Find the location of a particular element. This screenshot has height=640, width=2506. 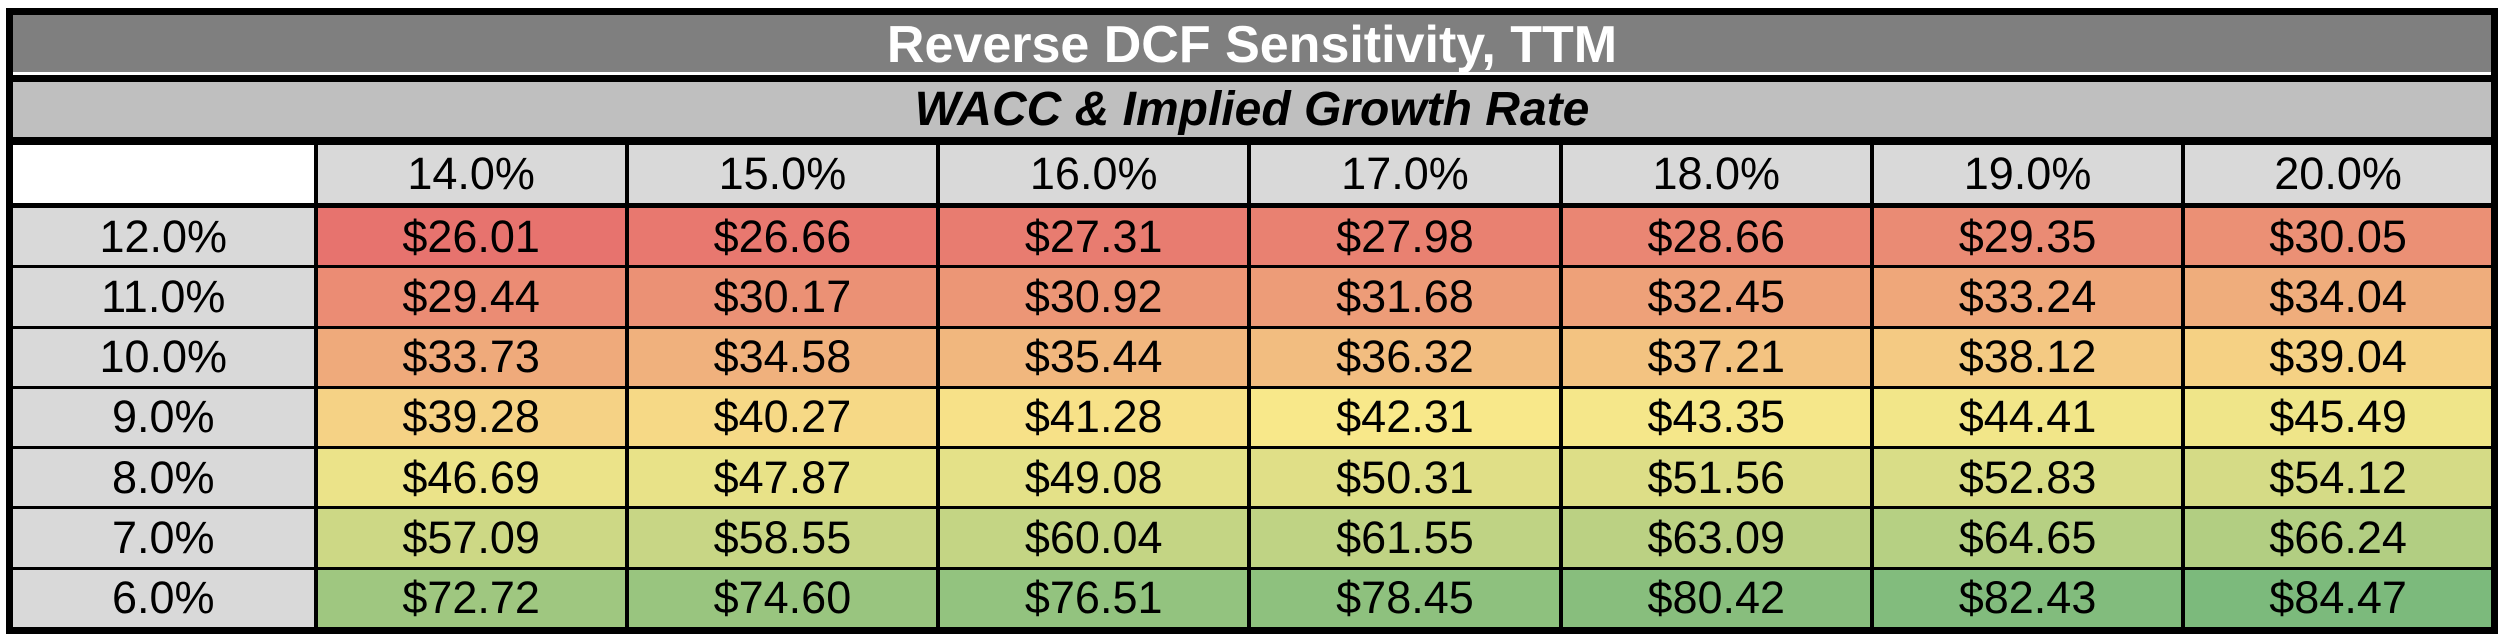

price-cell: $35.44 is located at coordinates (1094, 357).